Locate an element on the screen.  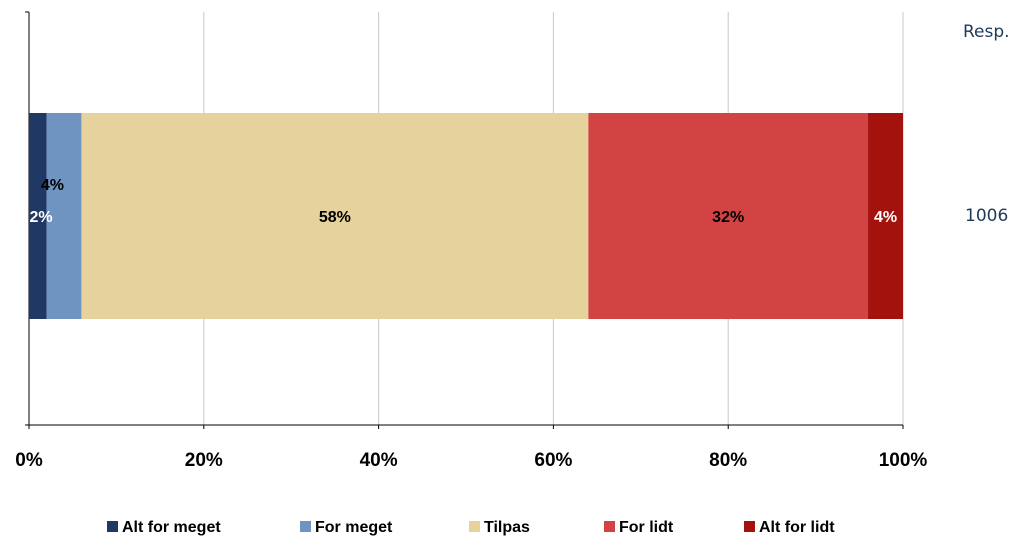
x-tick-label: 100% is located at coordinates (903, 460).